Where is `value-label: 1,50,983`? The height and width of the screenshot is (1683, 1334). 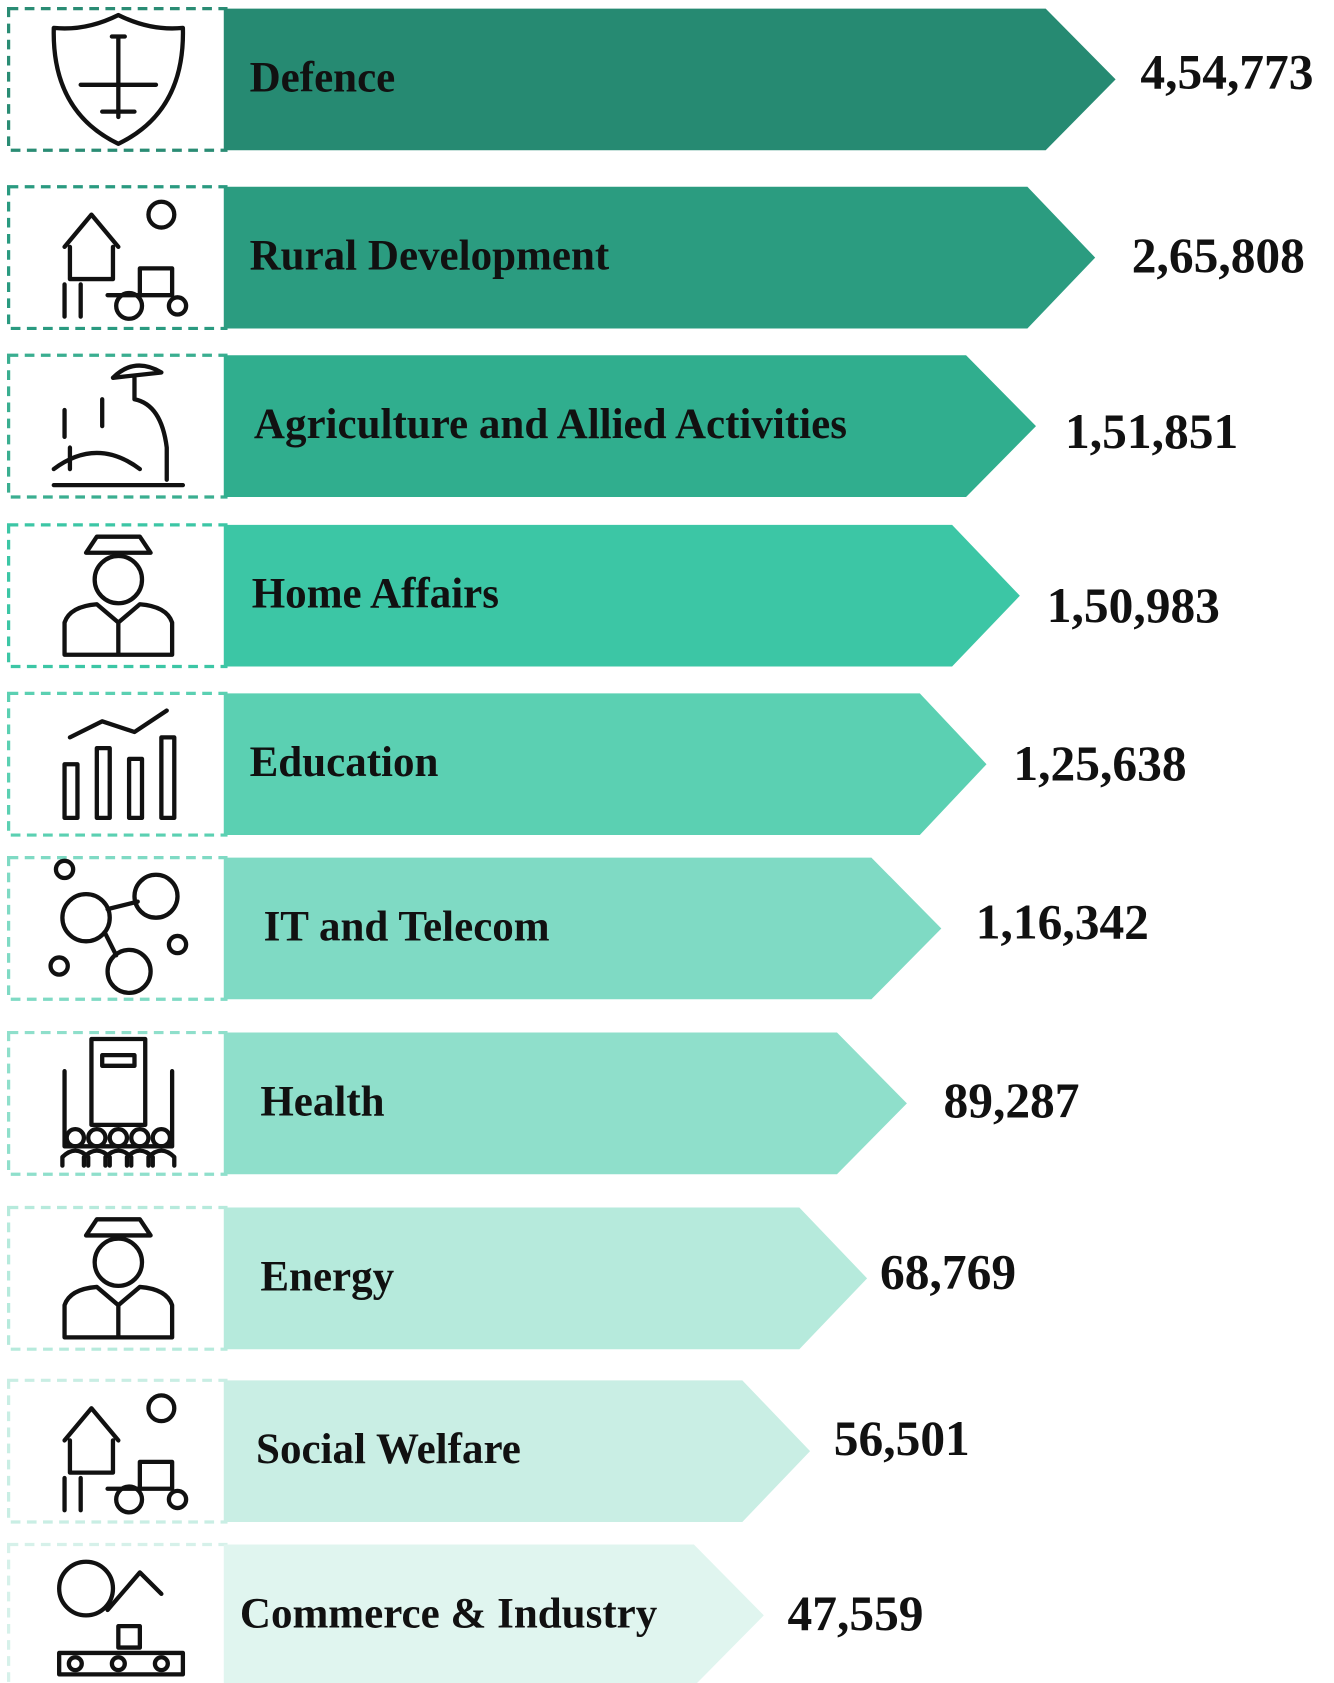 value-label: 1,50,983 is located at coordinates (1133, 605).